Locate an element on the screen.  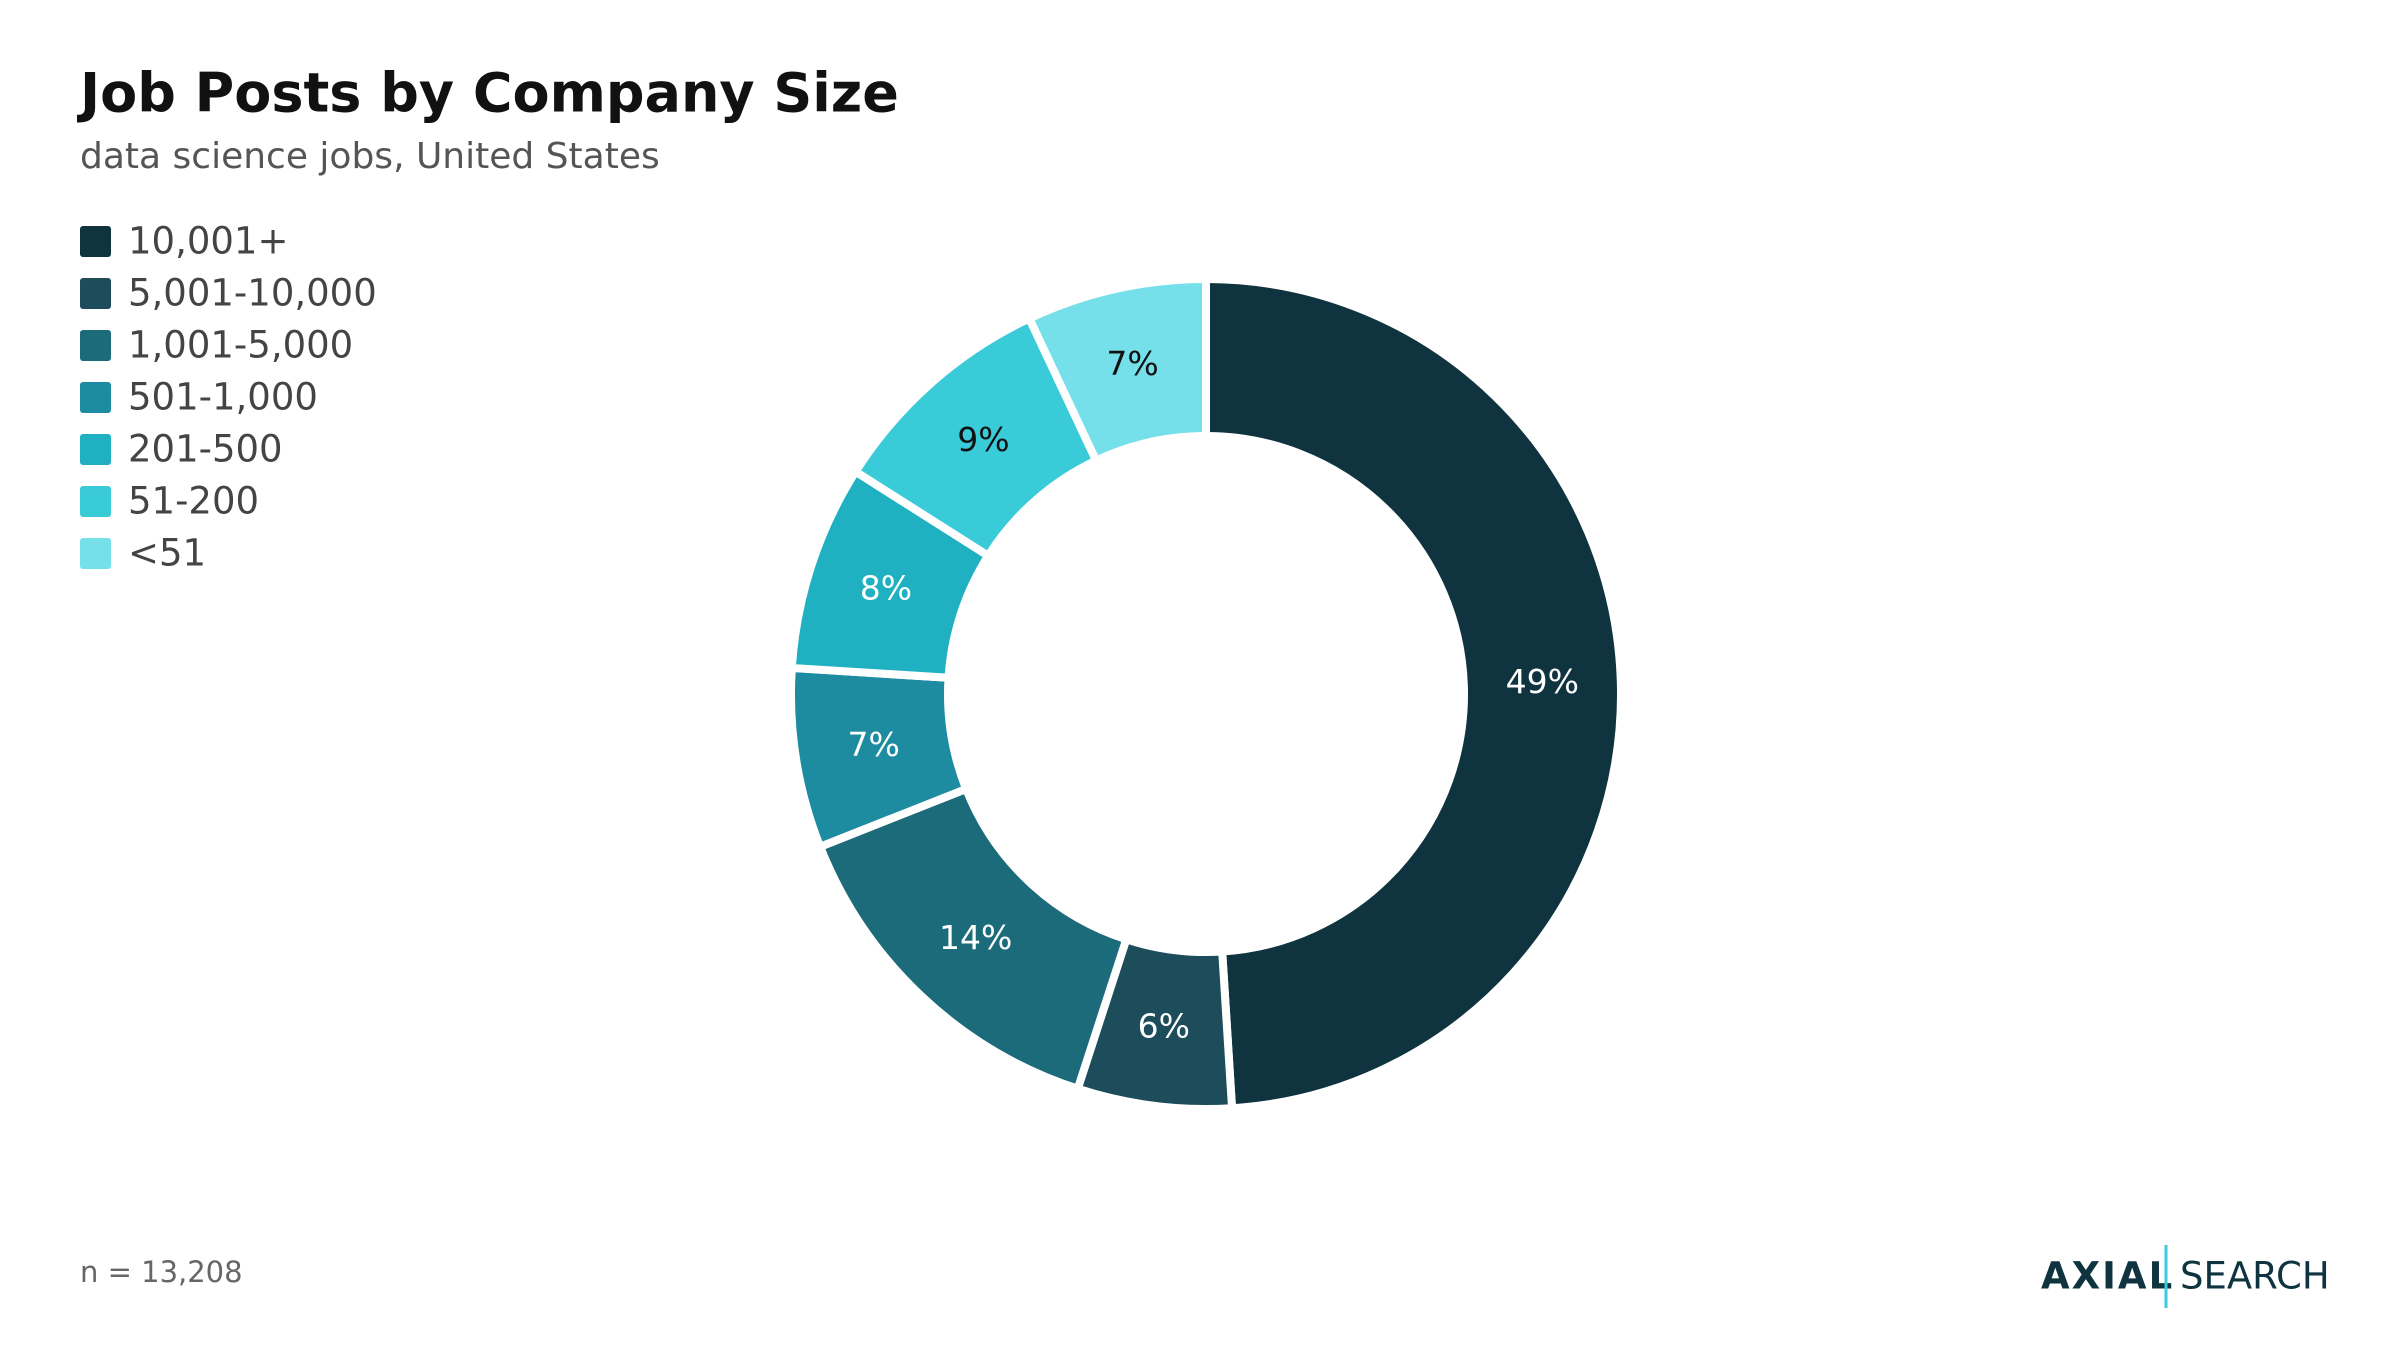
legend-label: 201-500 is located at coordinates (205, 449).